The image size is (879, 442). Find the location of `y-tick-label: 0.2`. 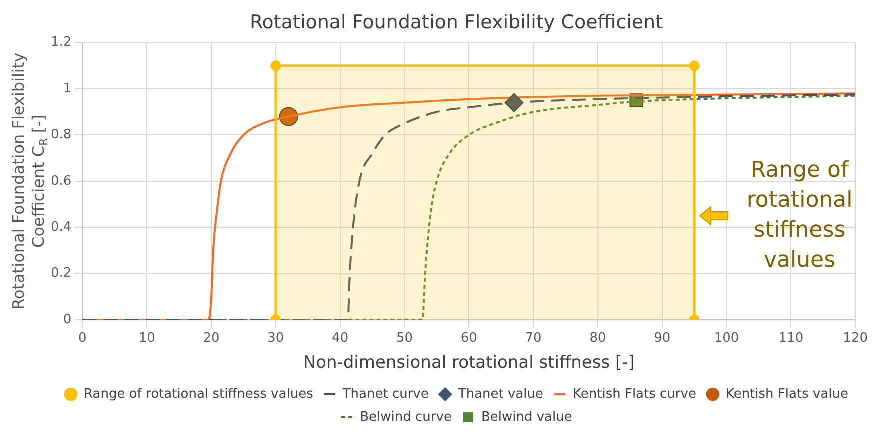

y-tick-label: 0.2 is located at coordinates (61, 274).